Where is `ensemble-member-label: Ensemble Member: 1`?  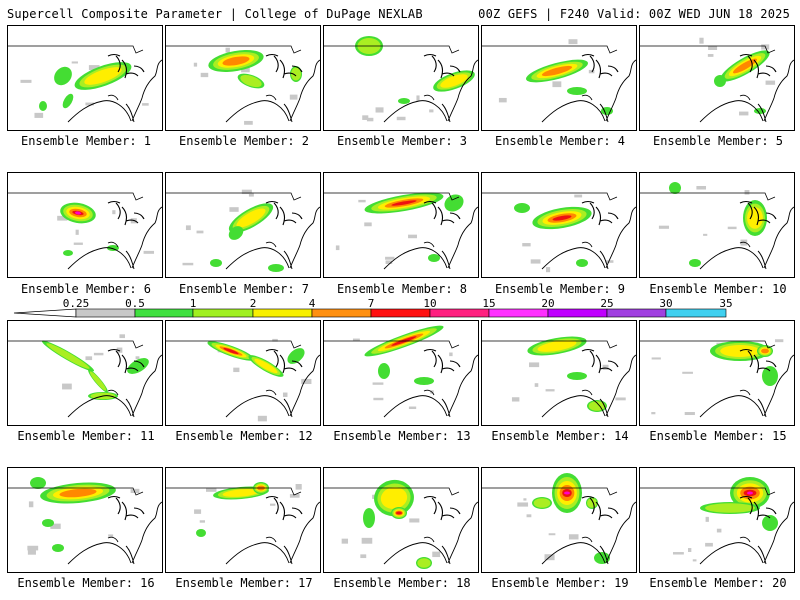
ensemble-member-label: Ensemble Member: 1 is located at coordinates (86, 141).